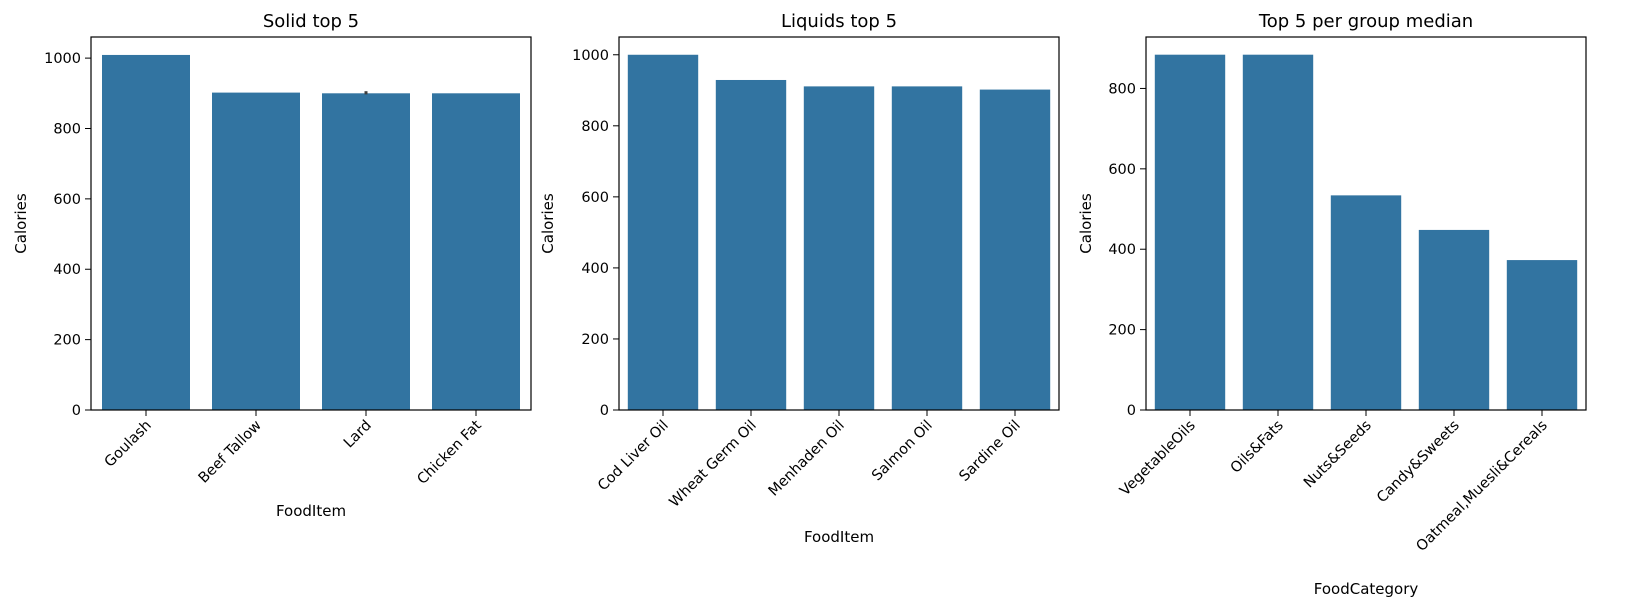  I want to click on x-tick-label: Candy&Sweets, so click(1418, 462).